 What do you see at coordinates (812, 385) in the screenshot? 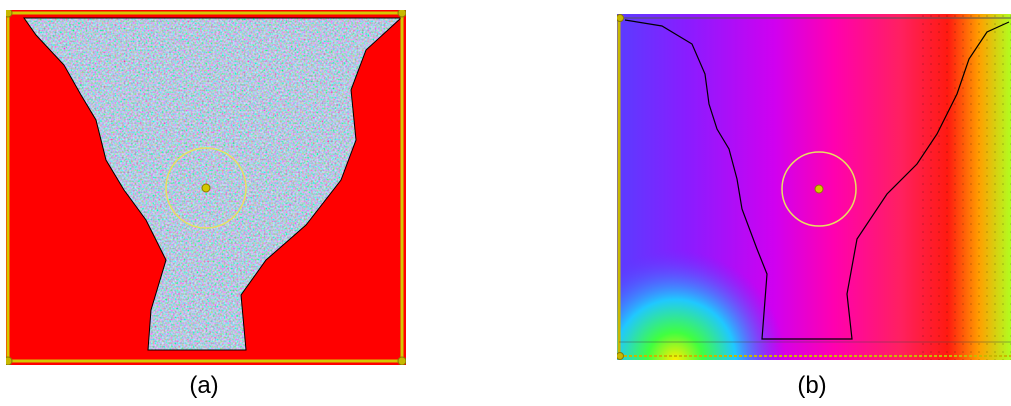
I see `caption-b: (b)` at bounding box center [812, 385].